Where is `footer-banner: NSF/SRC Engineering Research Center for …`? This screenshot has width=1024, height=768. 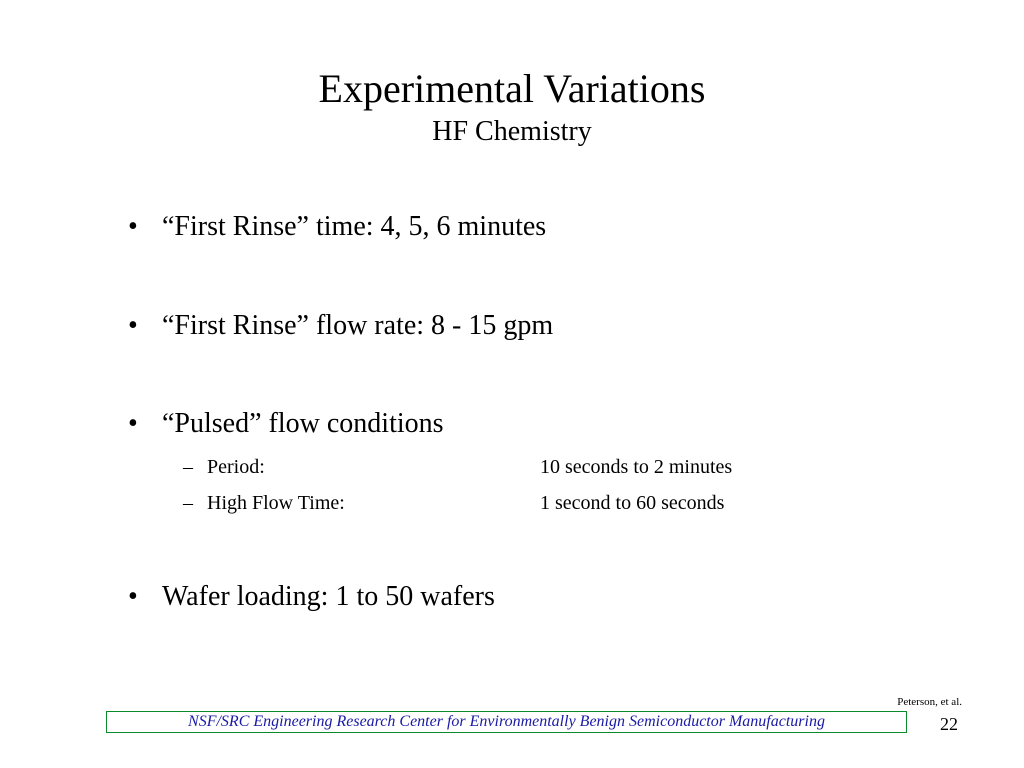 footer-banner: NSF/SRC Engineering Research Center for … is located at coordinates (506, 722).